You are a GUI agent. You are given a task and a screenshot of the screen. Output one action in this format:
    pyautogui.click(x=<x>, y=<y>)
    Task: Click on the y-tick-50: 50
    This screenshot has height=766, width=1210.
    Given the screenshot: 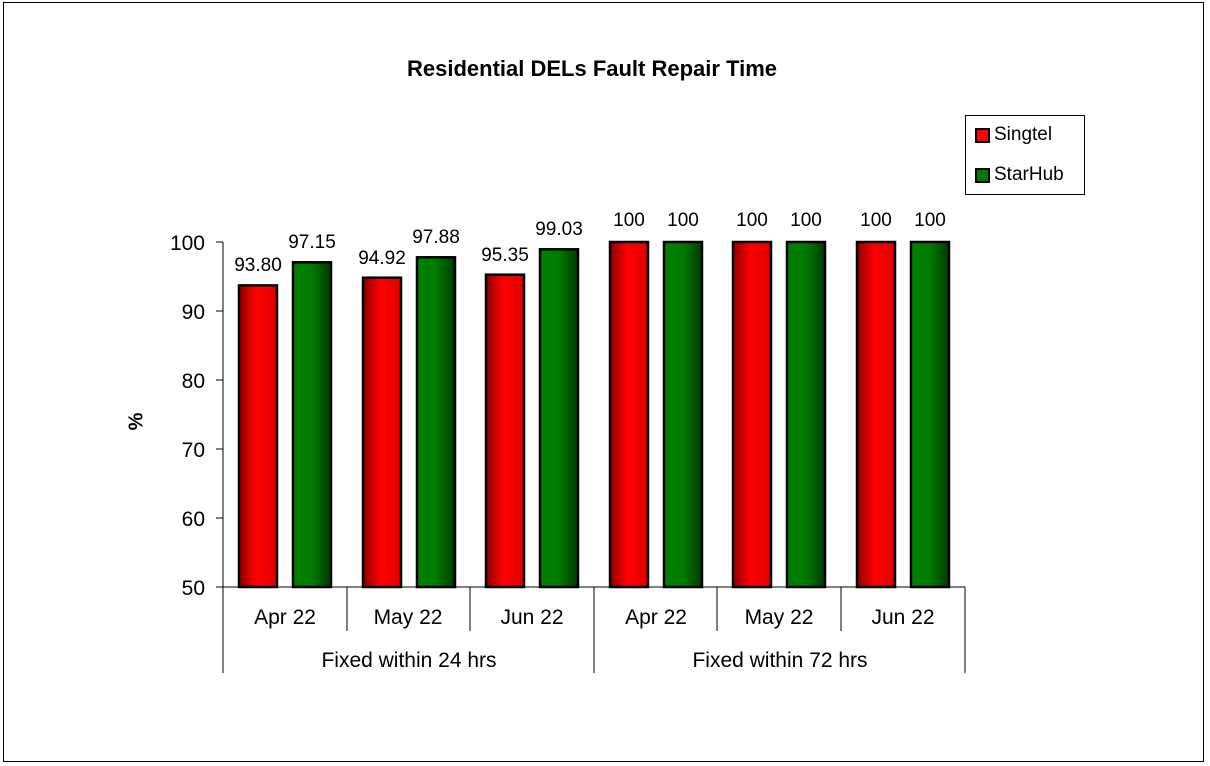 What is the action you would take?
    pyautogui.click(x=193, y=588)
    